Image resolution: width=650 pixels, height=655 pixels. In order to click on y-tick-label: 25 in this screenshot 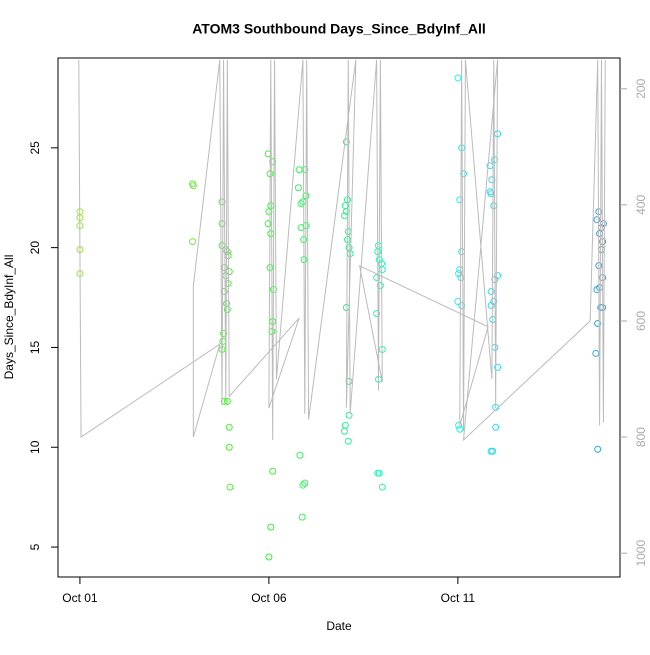, I will do `click(35, 148)`.